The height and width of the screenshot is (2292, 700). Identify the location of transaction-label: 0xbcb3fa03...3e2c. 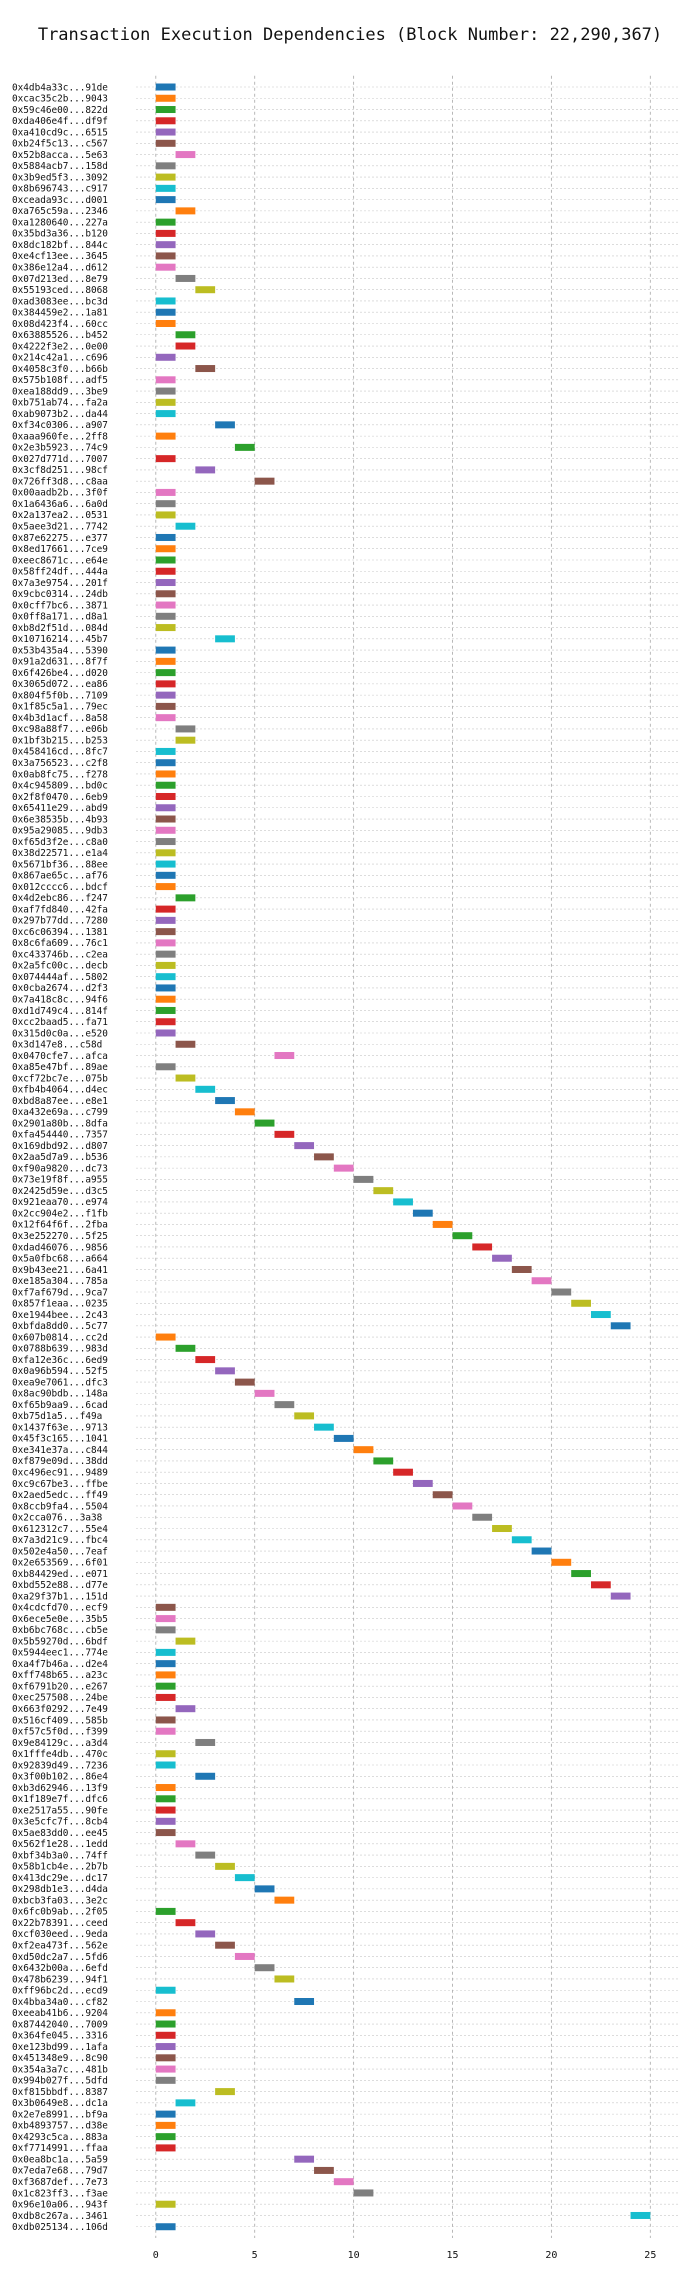
(60, 1900).